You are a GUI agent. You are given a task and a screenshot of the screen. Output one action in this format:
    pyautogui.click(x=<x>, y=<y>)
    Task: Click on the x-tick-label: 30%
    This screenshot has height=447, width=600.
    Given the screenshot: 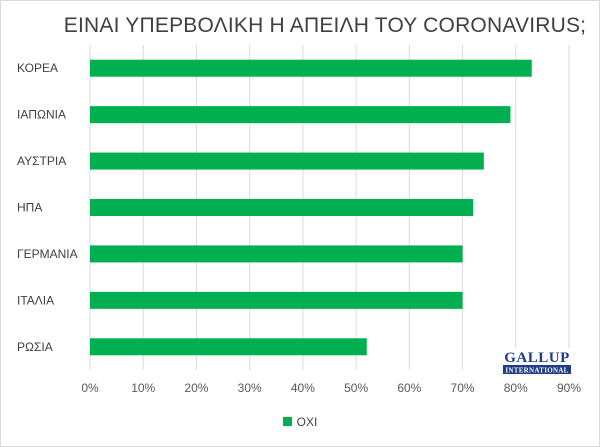 What is the action you would take?
    pyautogui.click(x=250, y=388)
    